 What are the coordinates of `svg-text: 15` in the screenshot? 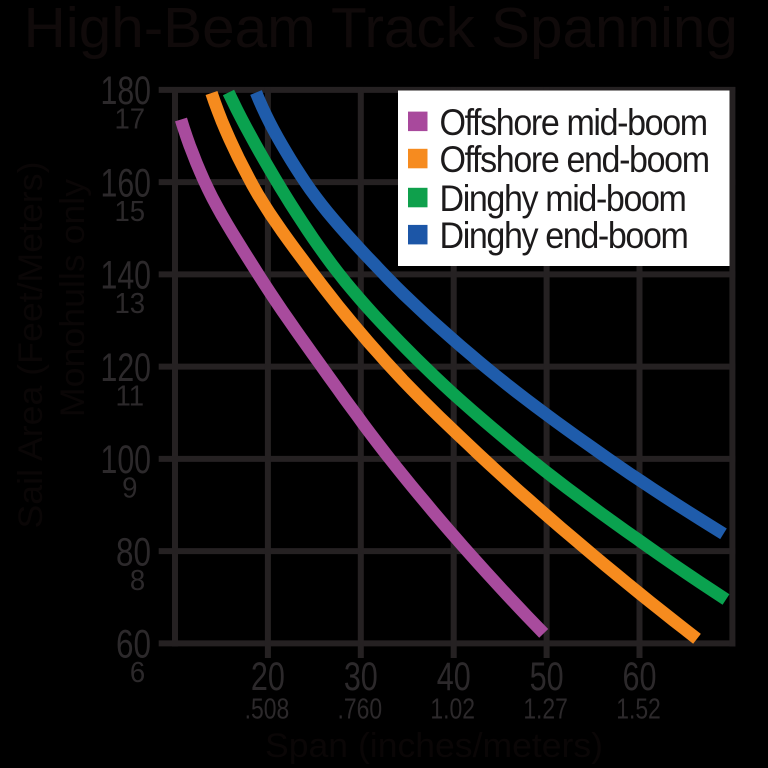 It's located at (129, 210).